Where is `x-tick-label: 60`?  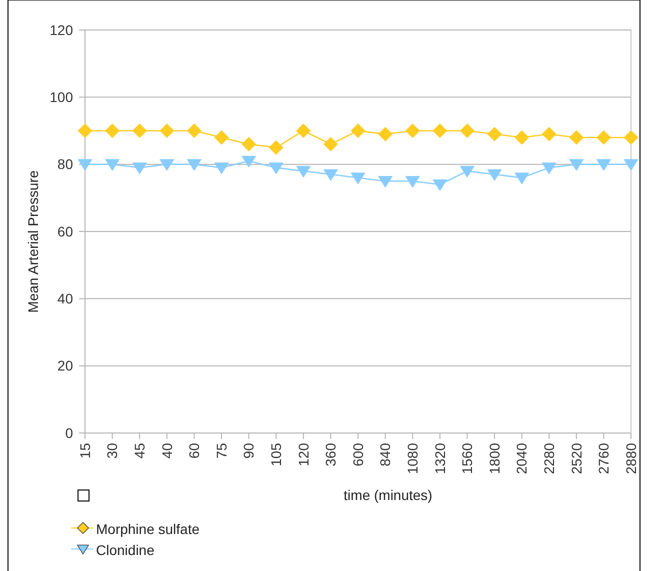 x-tick-label: 60 is located at coordinates (194, 450).